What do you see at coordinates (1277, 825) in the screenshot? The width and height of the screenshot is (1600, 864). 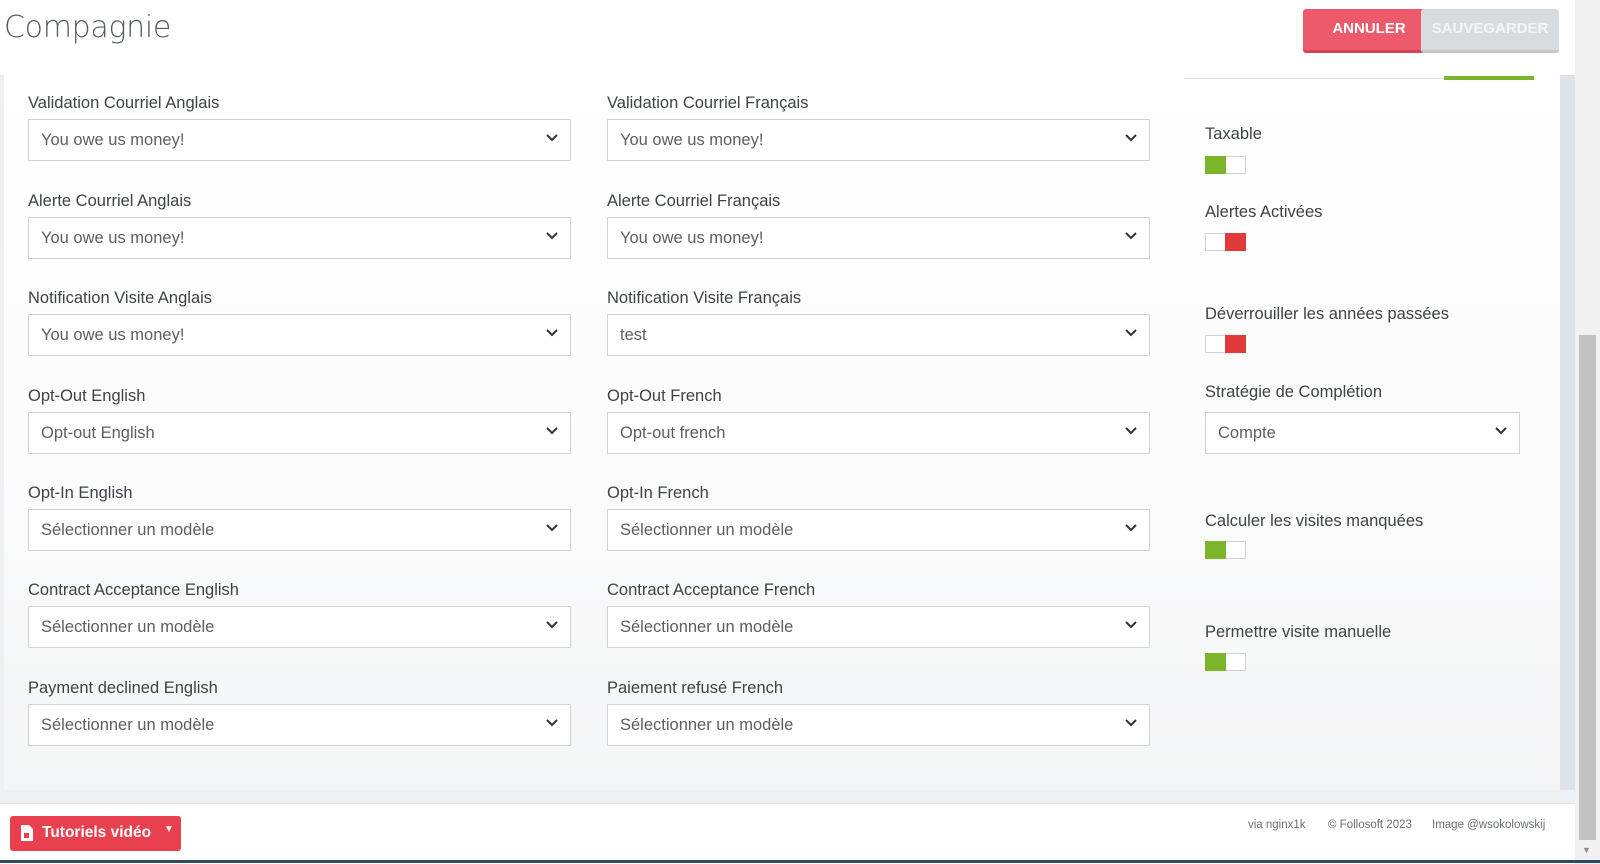 I see `server-info: via nginx1k` at bounding box center [1277, 825].